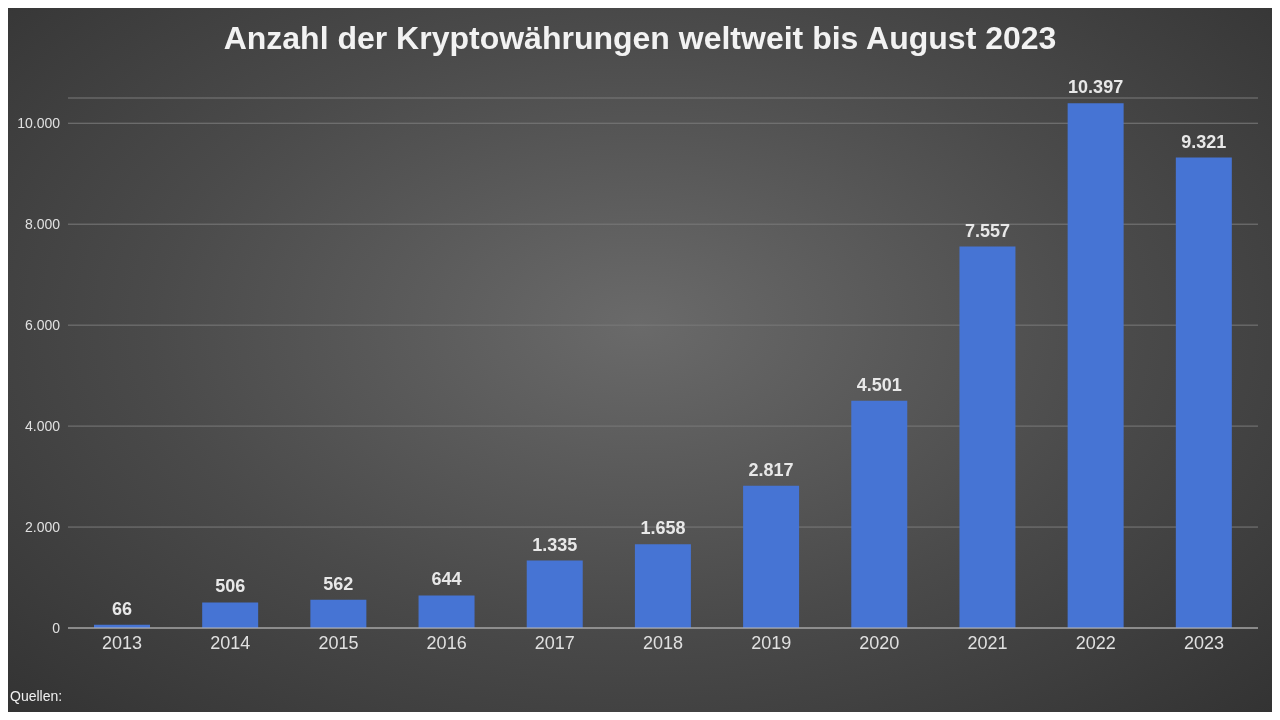  Describe the element at coordinates (42, 527) in the screenshot. I see `y-tick-label: 2.000` at that location.